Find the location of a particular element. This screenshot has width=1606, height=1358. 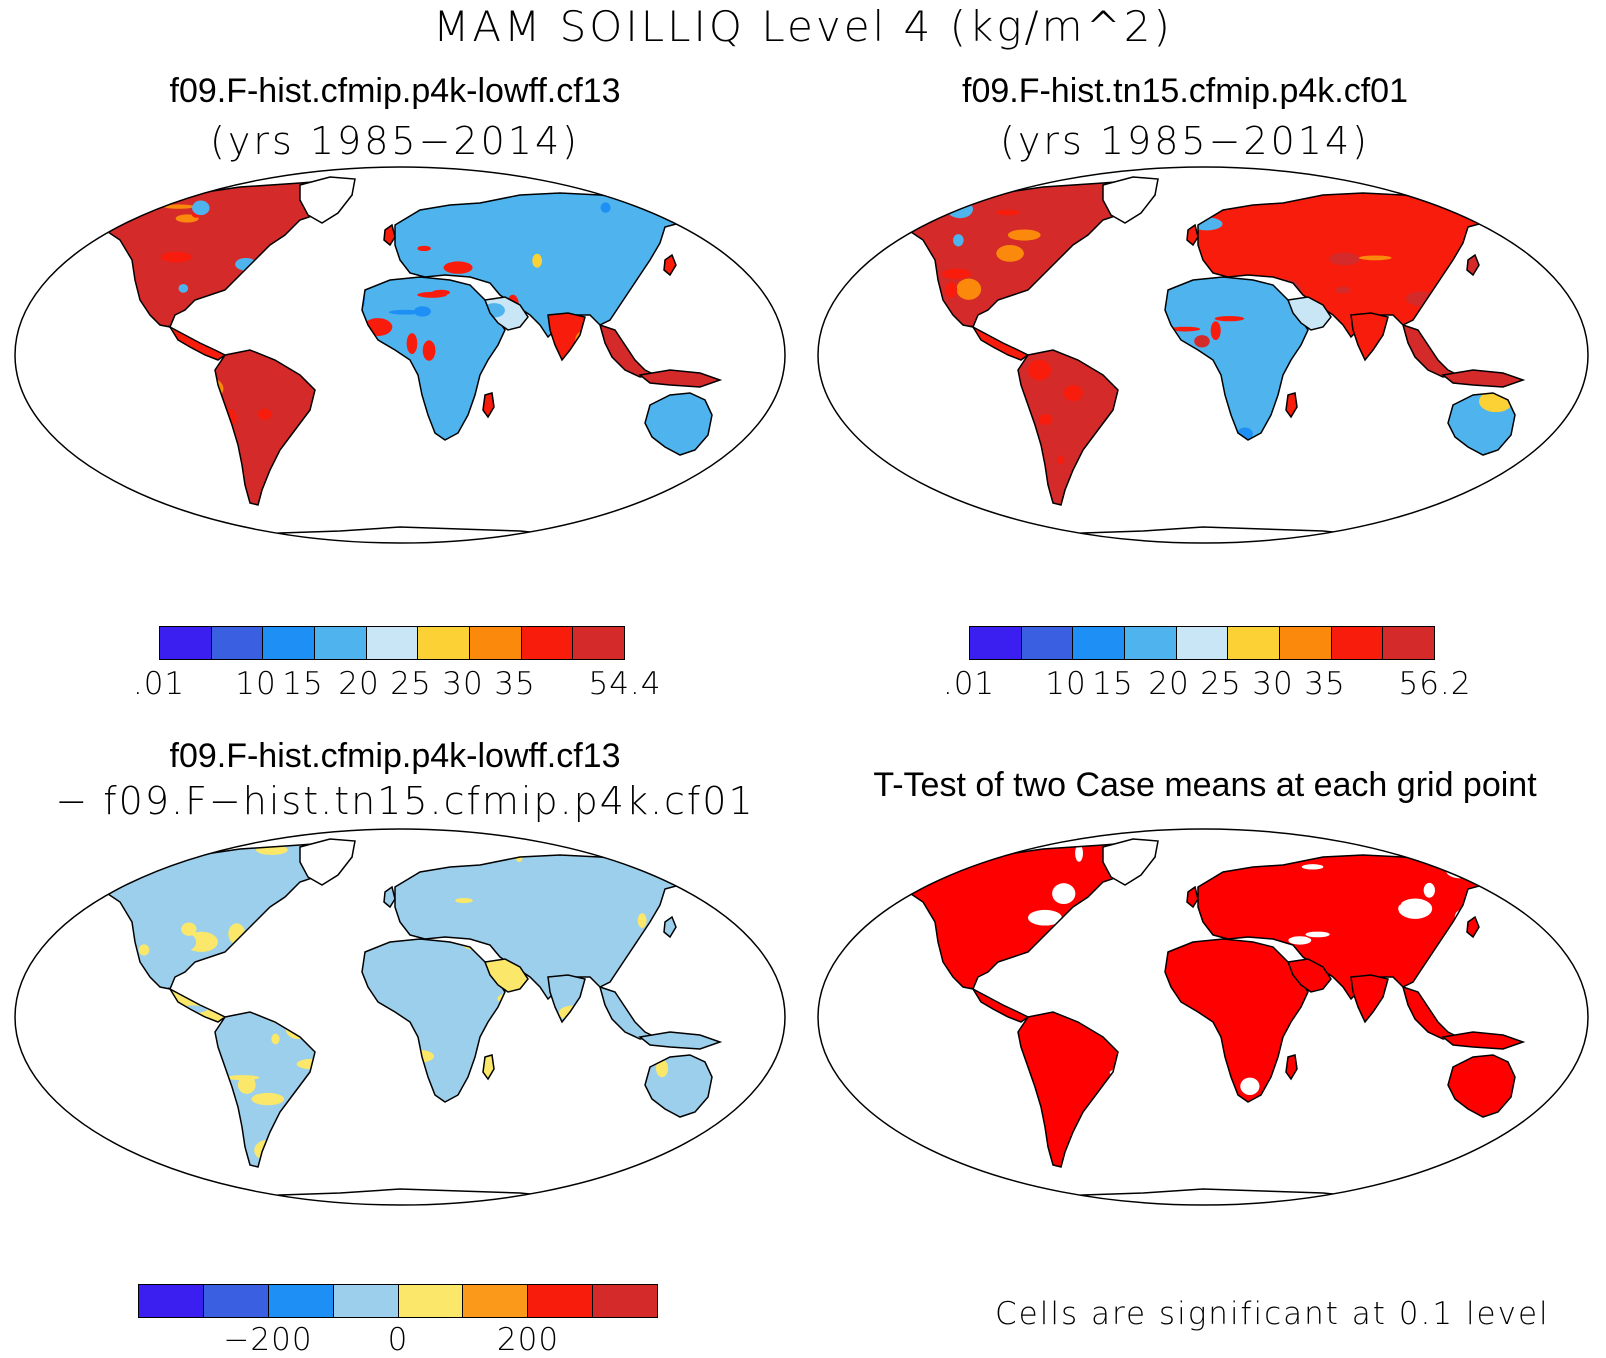

map-panel-case1 is located at coordinates (400, 355).